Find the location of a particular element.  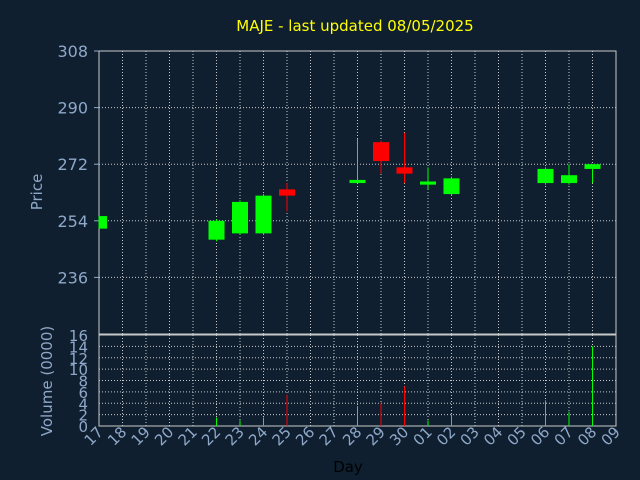

volume-tick-label: 16 is located at coordinates (78, 336).